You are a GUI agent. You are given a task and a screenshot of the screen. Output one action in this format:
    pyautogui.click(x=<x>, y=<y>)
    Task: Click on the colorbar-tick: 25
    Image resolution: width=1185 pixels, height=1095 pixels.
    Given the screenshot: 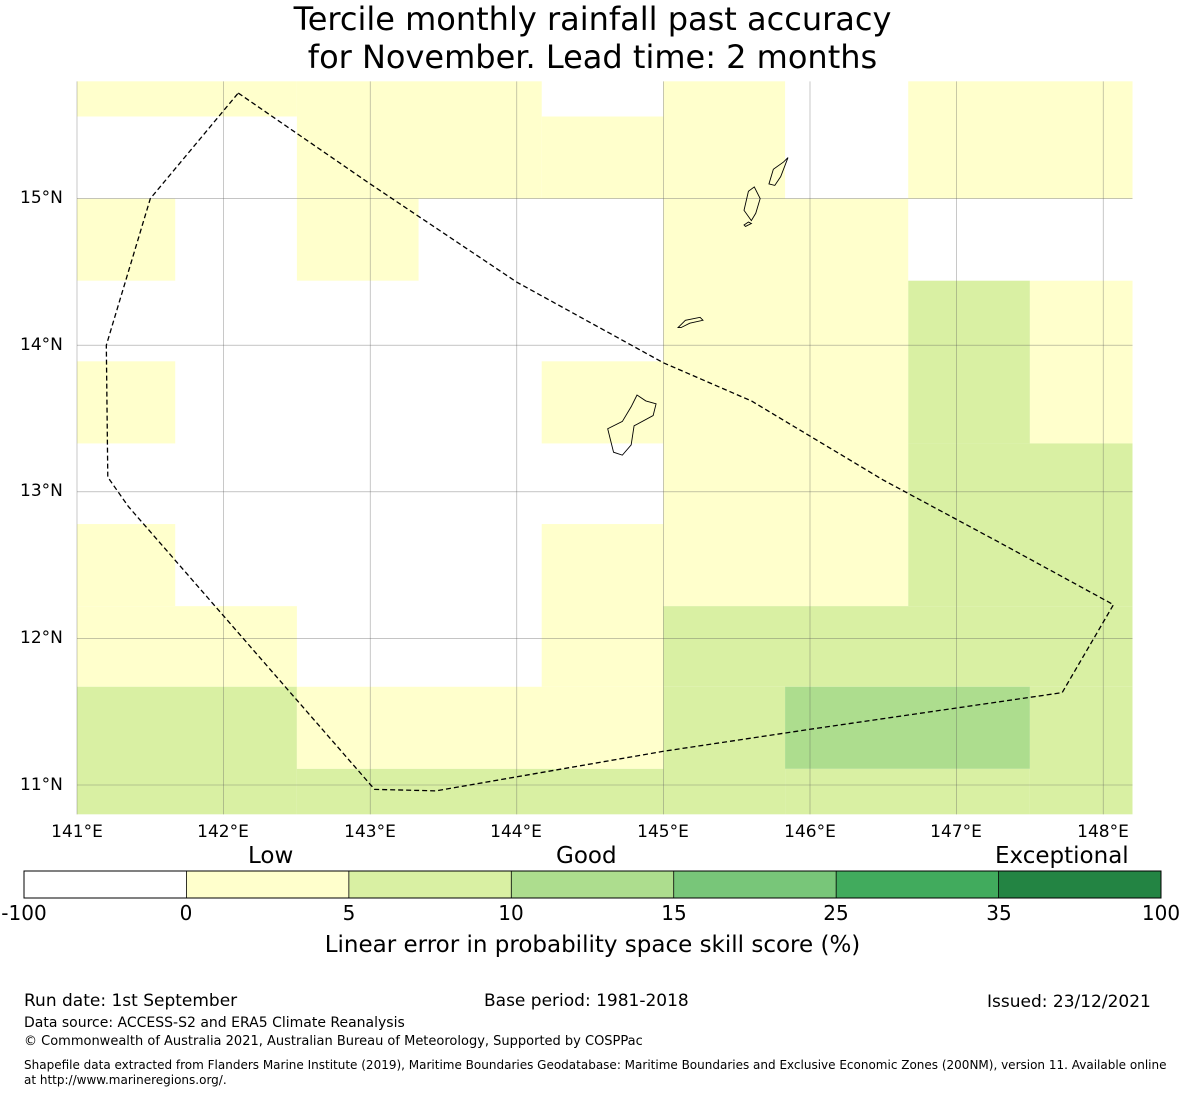 What is the action you would take?
    pyautogui.click(x=836, y=913)
    